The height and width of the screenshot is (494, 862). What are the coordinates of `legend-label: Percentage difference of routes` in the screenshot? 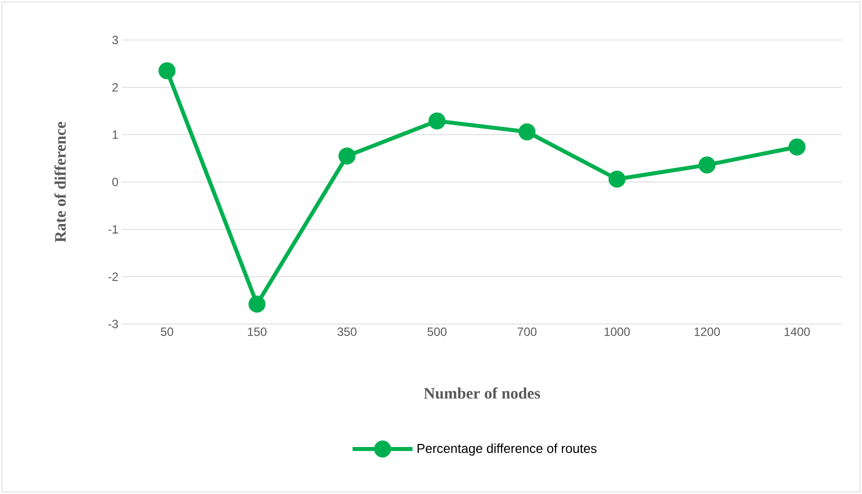 It's located at (507, 450).